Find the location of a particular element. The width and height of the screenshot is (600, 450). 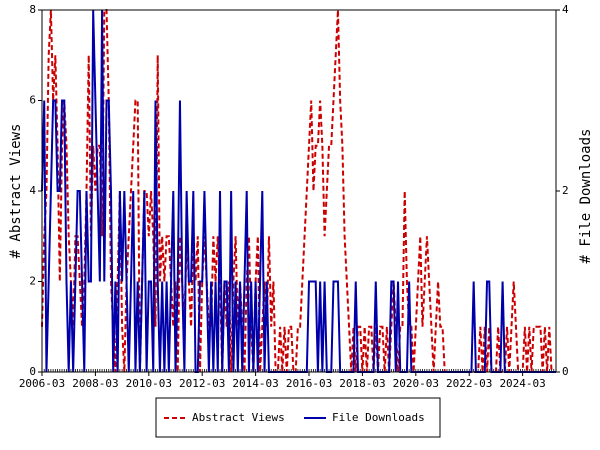

y2-axis-label: # File Downloads is located at coordinates (586, 196).